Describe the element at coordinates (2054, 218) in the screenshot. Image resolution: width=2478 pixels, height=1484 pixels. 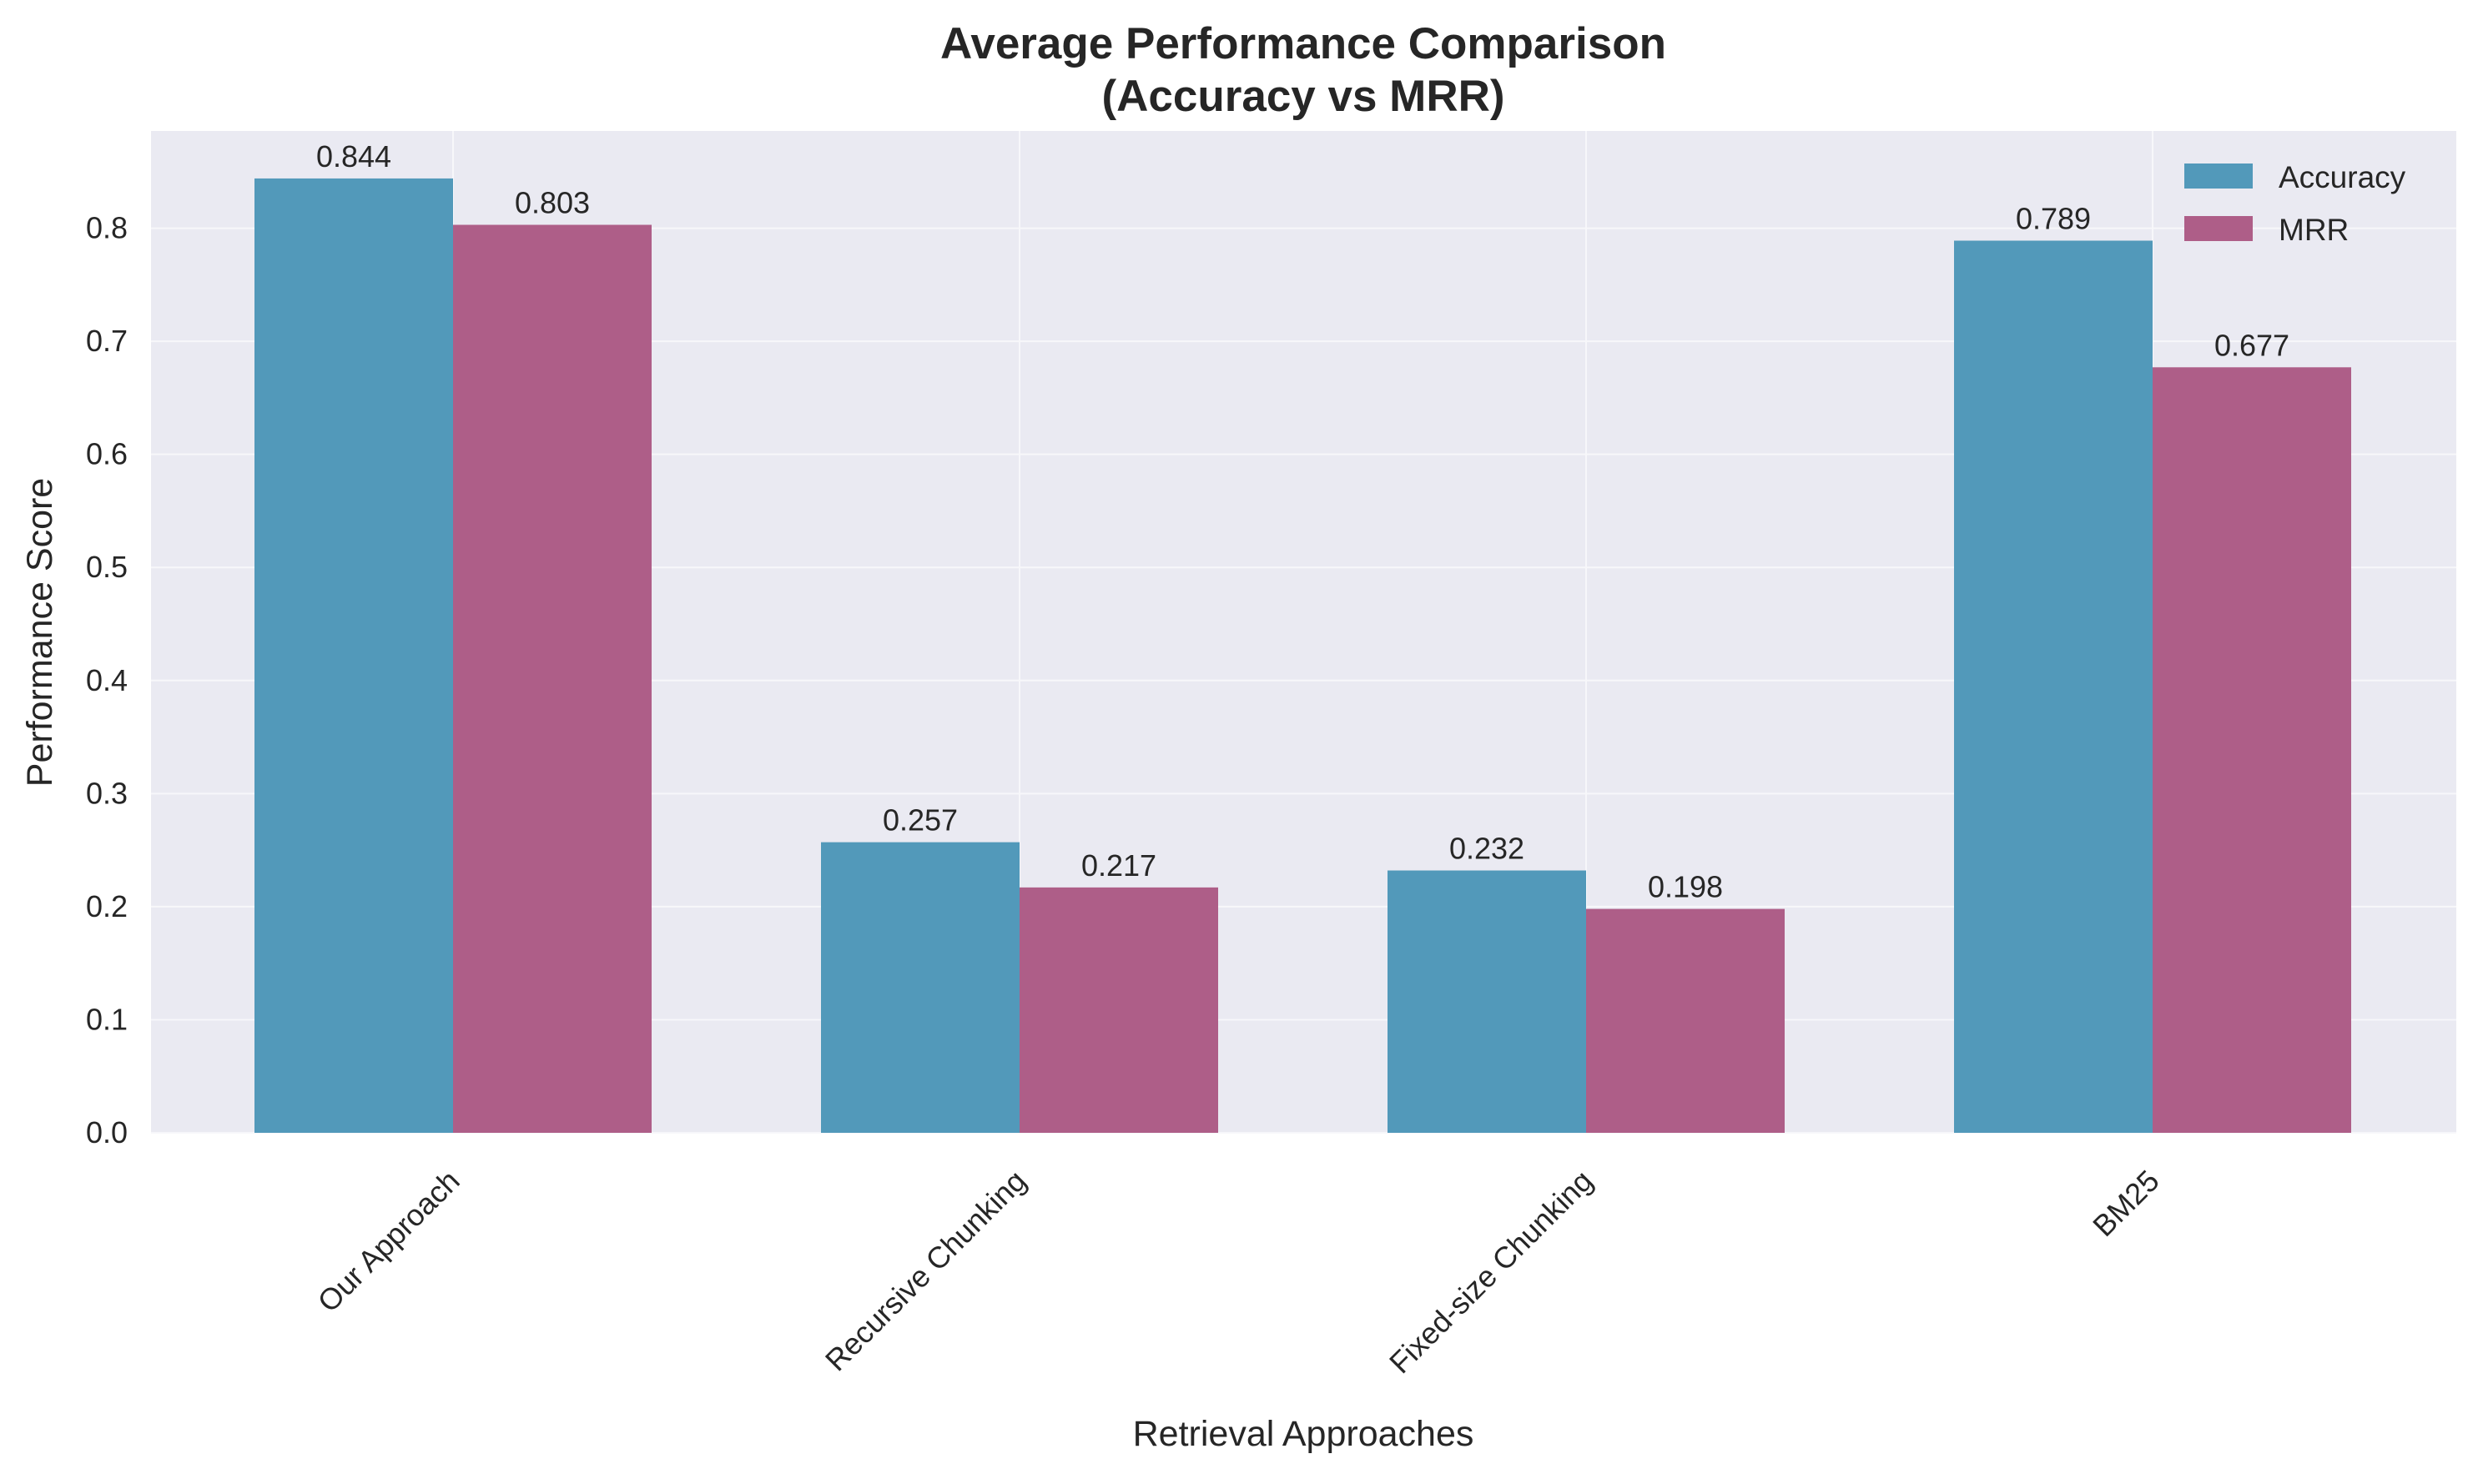
I see `value-label-accuracy: 0.789` at that location.